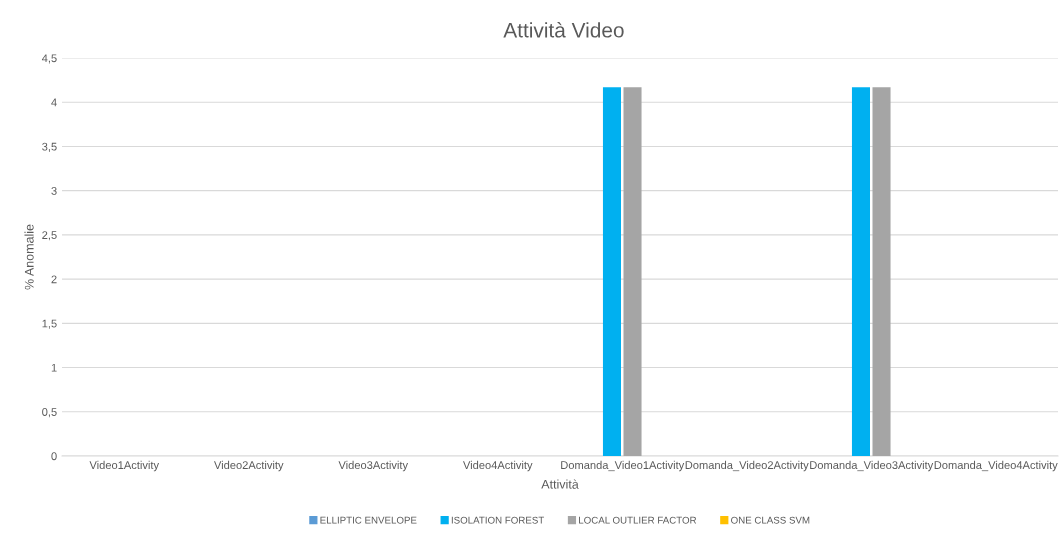 The width and height of the screenshot is (1064, 535). I want to click on x-tick-label: Domanda_Video3Activity, so click(872, 466).